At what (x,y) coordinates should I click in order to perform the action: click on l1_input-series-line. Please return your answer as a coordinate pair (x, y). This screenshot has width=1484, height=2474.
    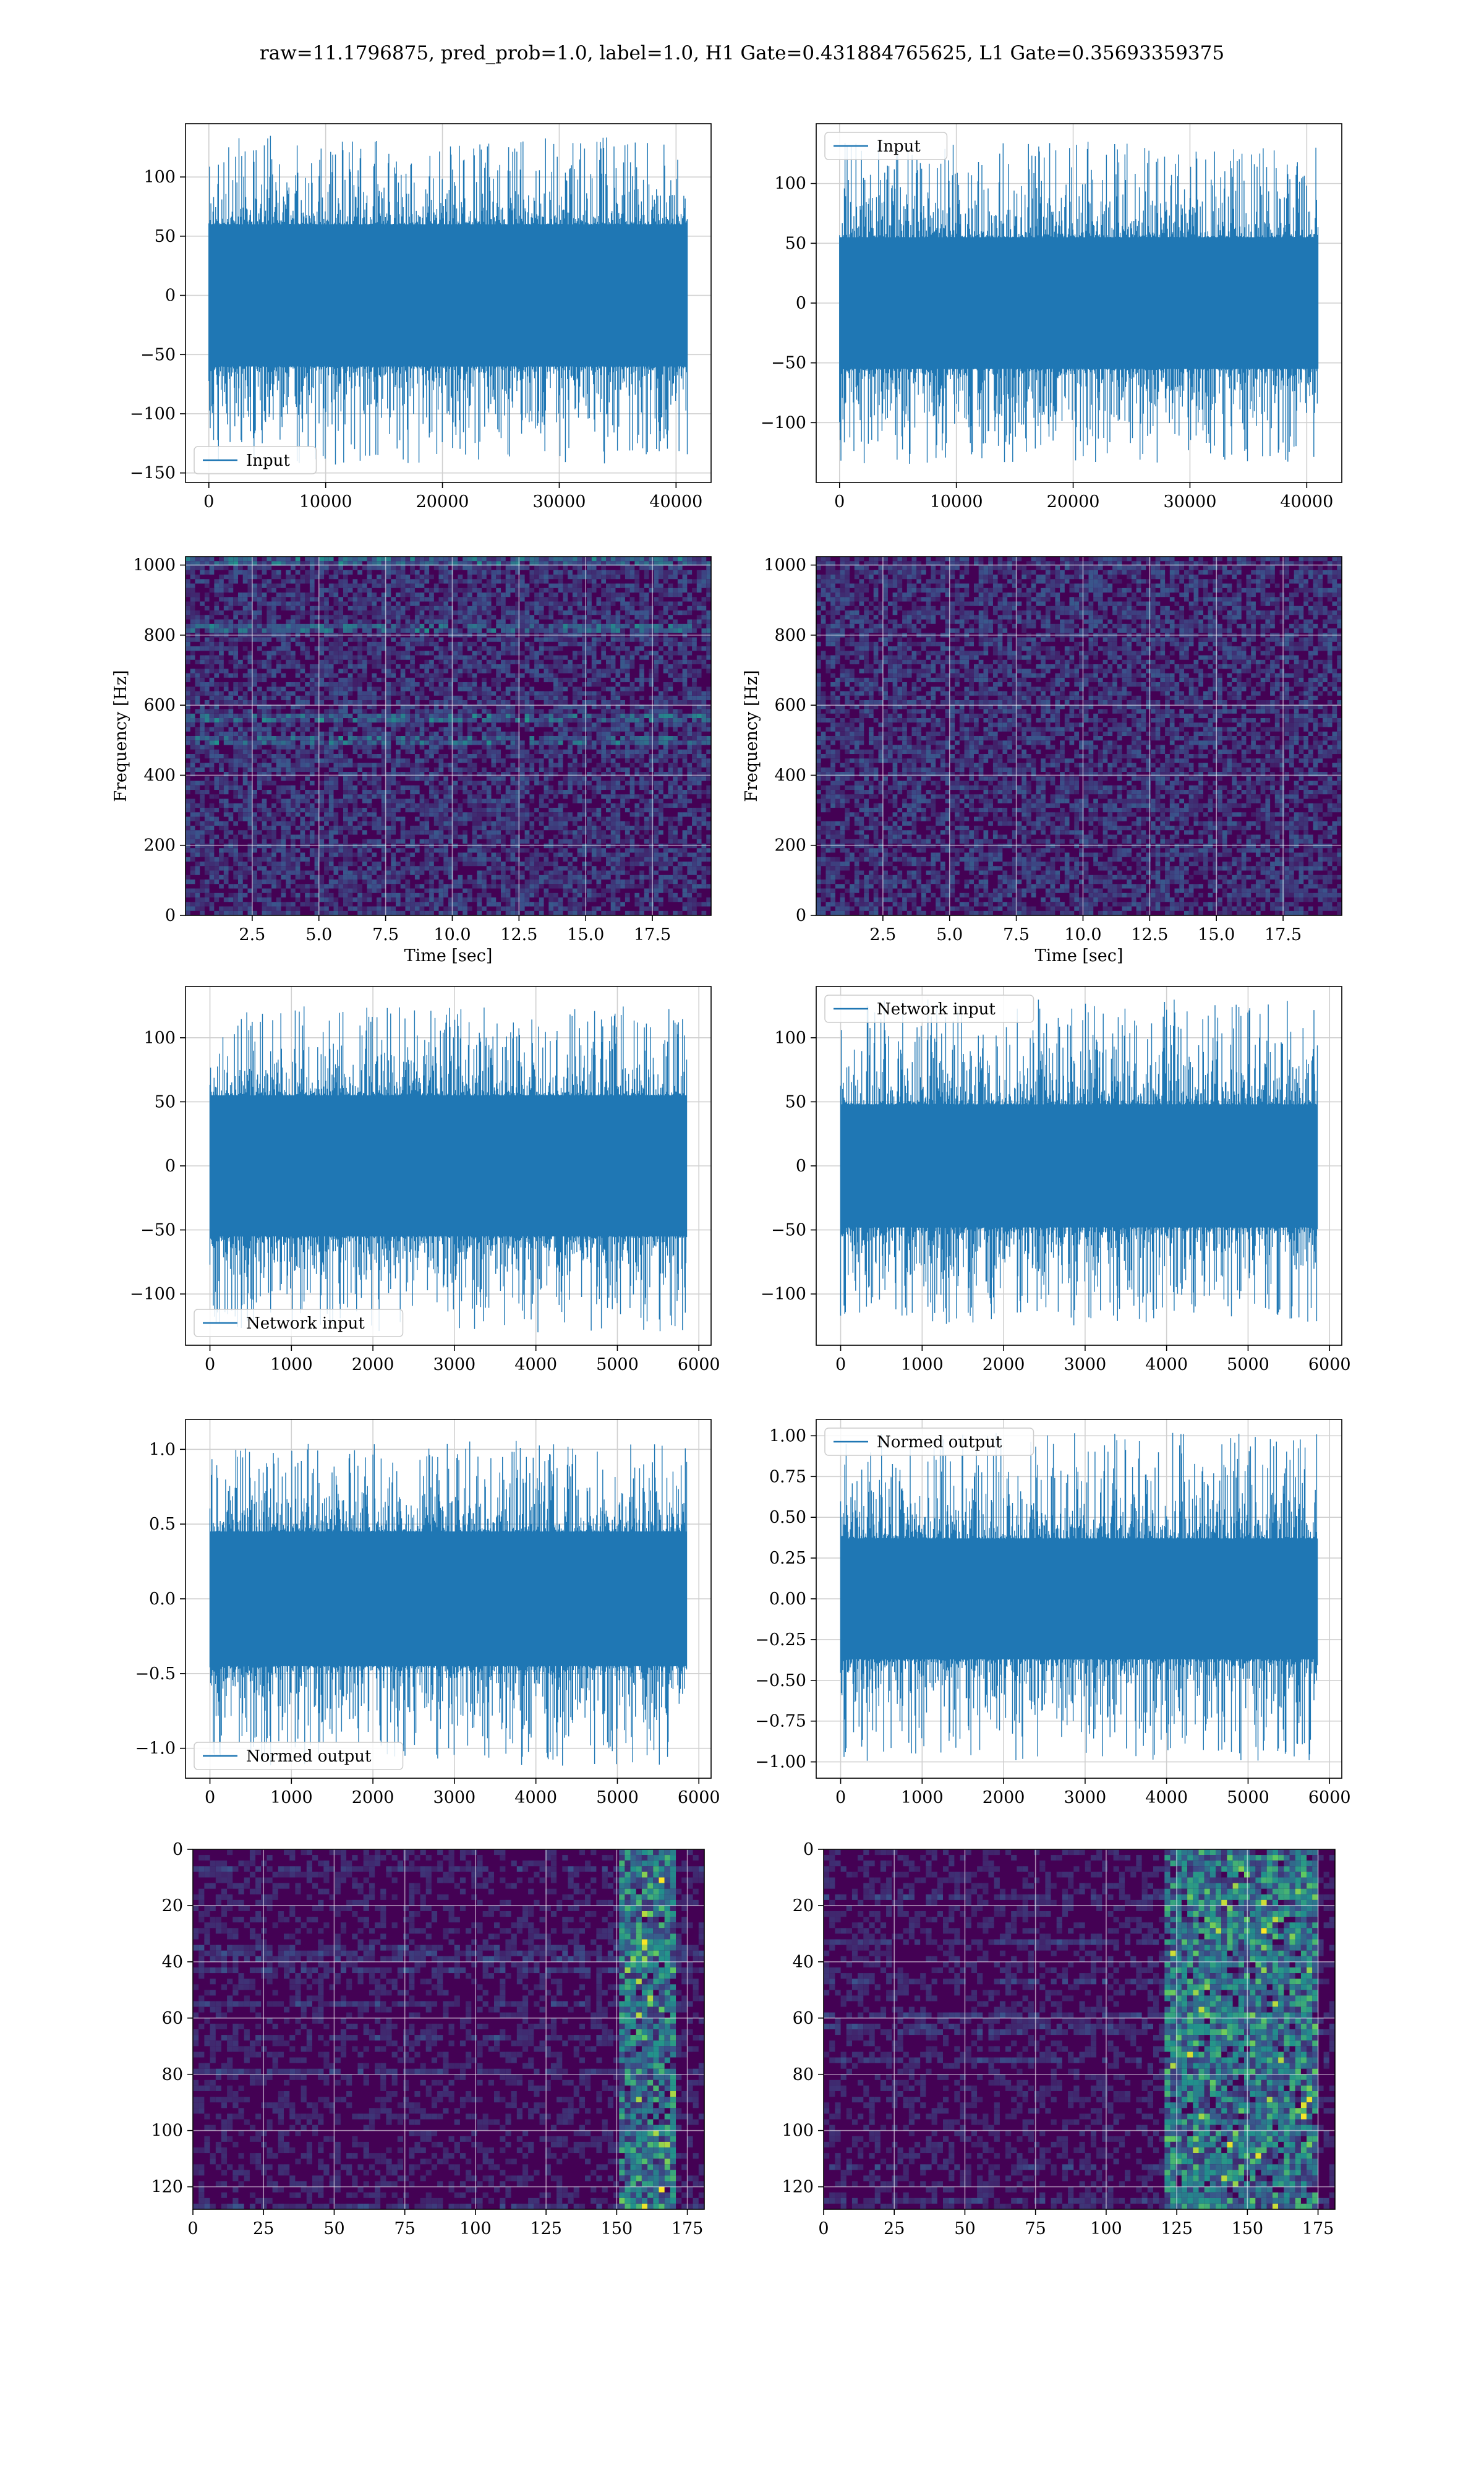
    Looking at the image, I should click on (1079, 303).